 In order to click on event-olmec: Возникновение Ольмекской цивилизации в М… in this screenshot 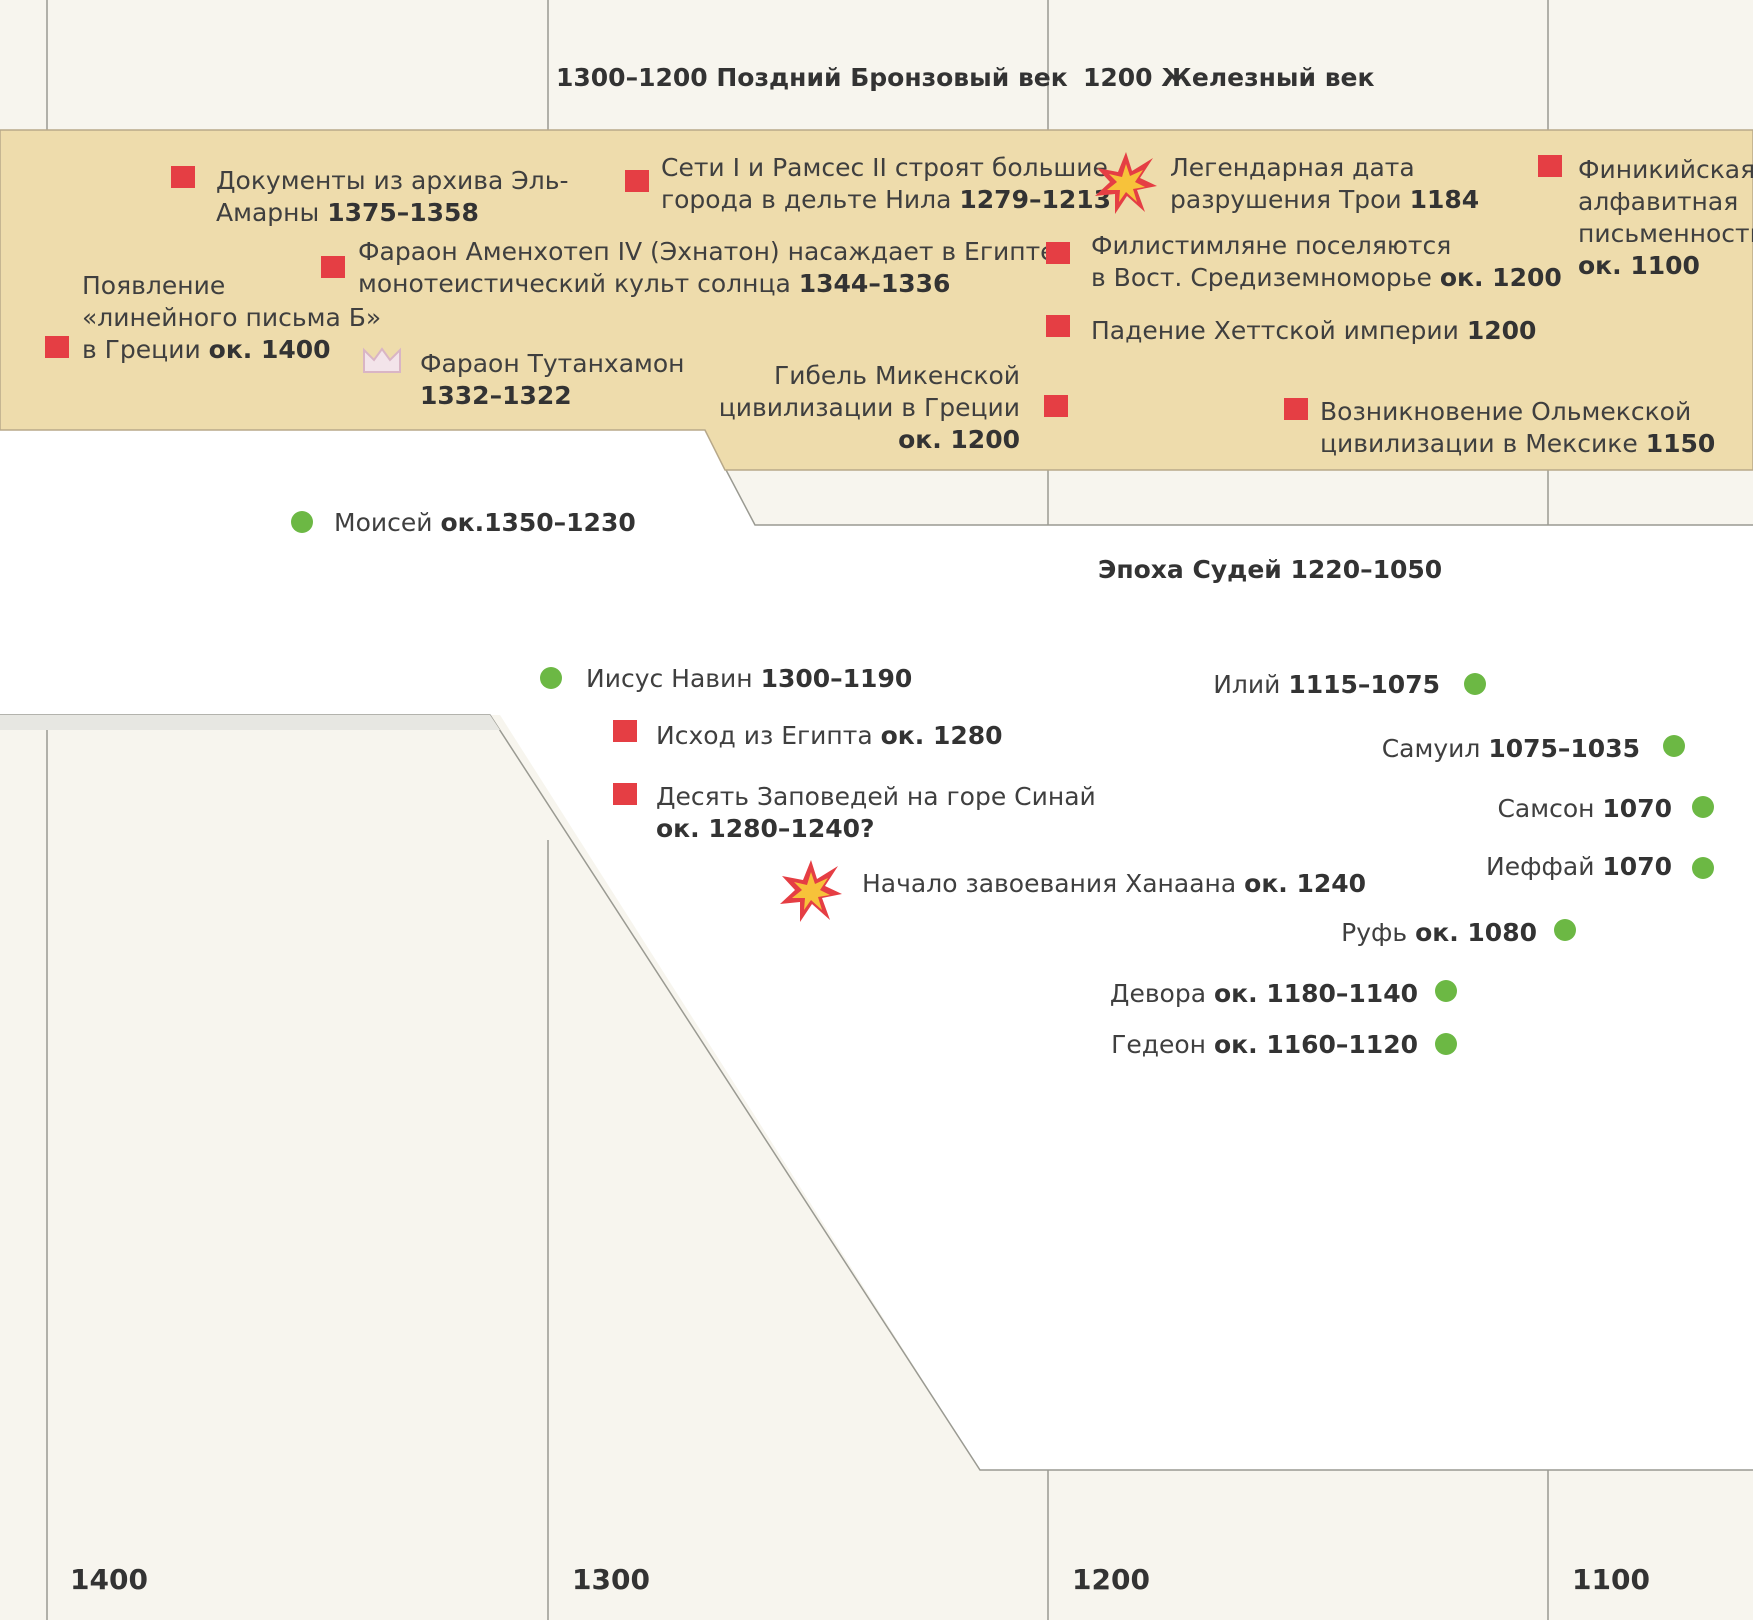, I will do `click(1518, 427)`.